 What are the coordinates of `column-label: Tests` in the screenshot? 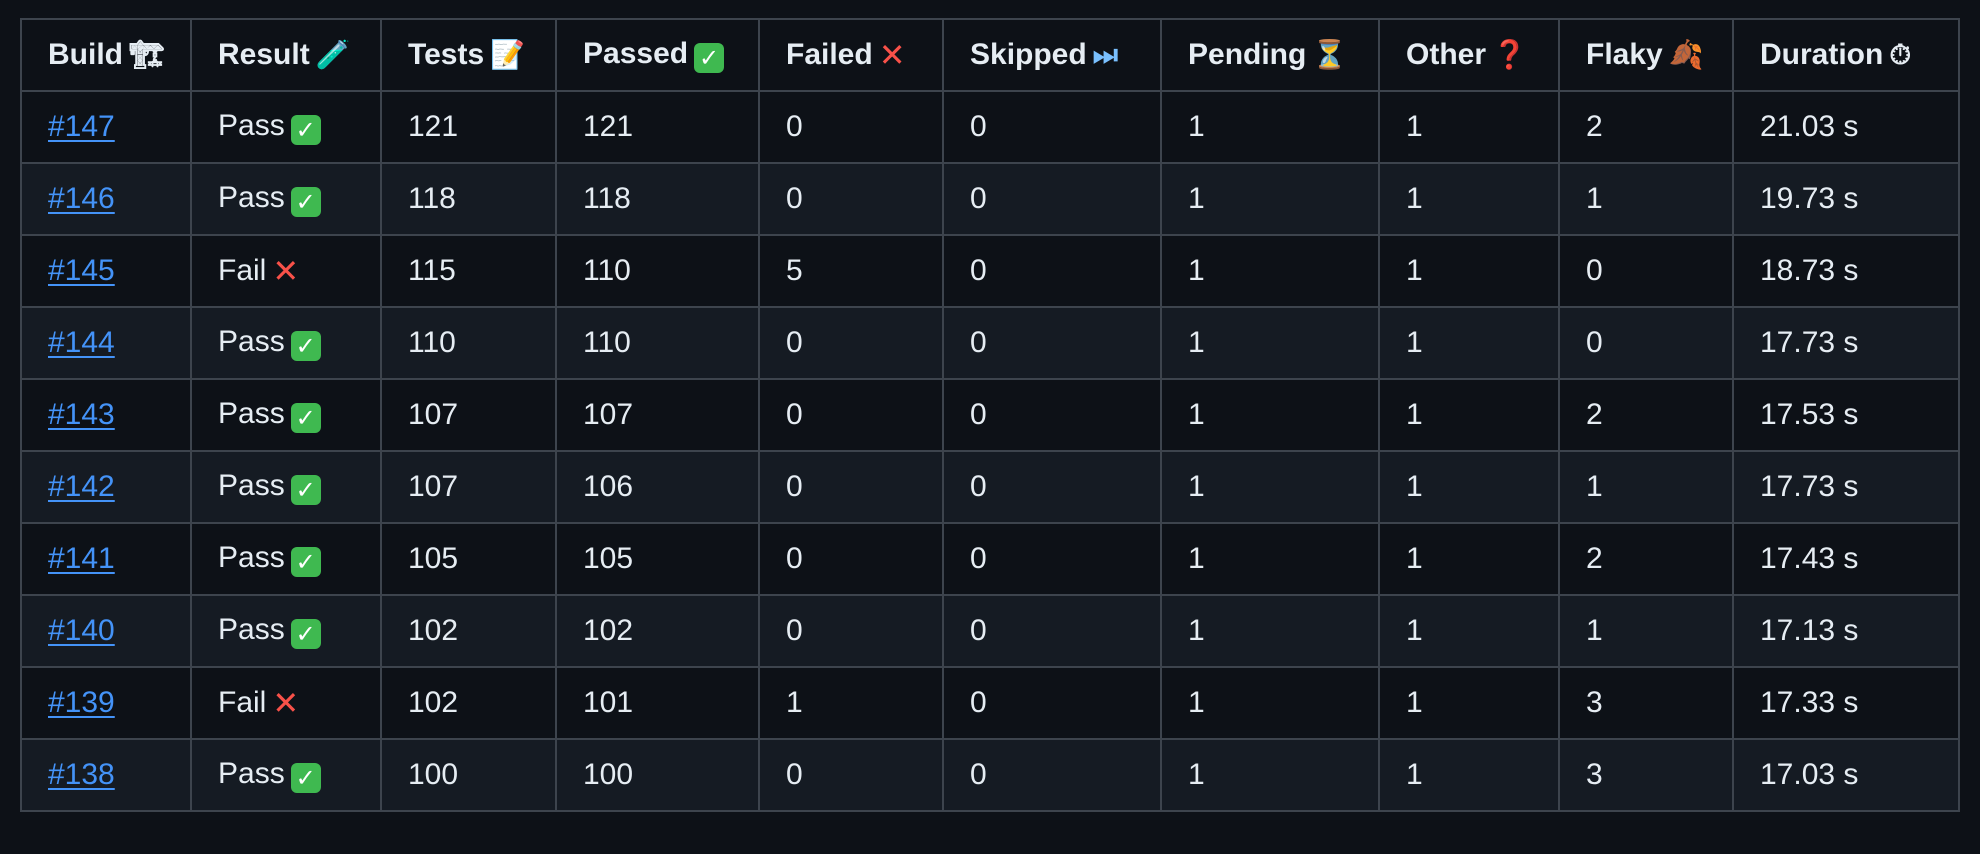 It's located at (446, 54).